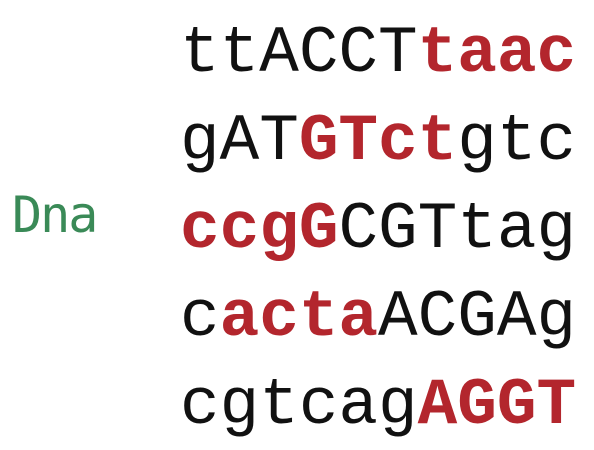  I want to click on sequence-line: ttACCTtaac, so click(385, 54).